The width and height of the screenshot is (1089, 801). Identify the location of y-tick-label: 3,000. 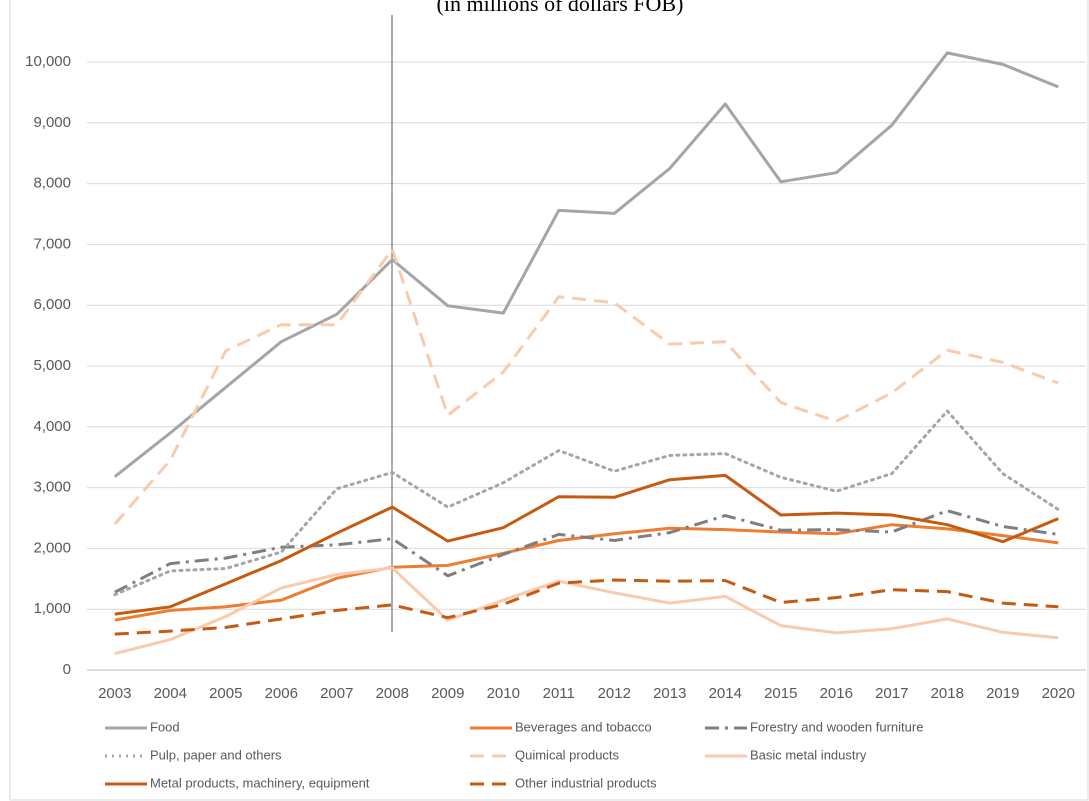
(52, 487).